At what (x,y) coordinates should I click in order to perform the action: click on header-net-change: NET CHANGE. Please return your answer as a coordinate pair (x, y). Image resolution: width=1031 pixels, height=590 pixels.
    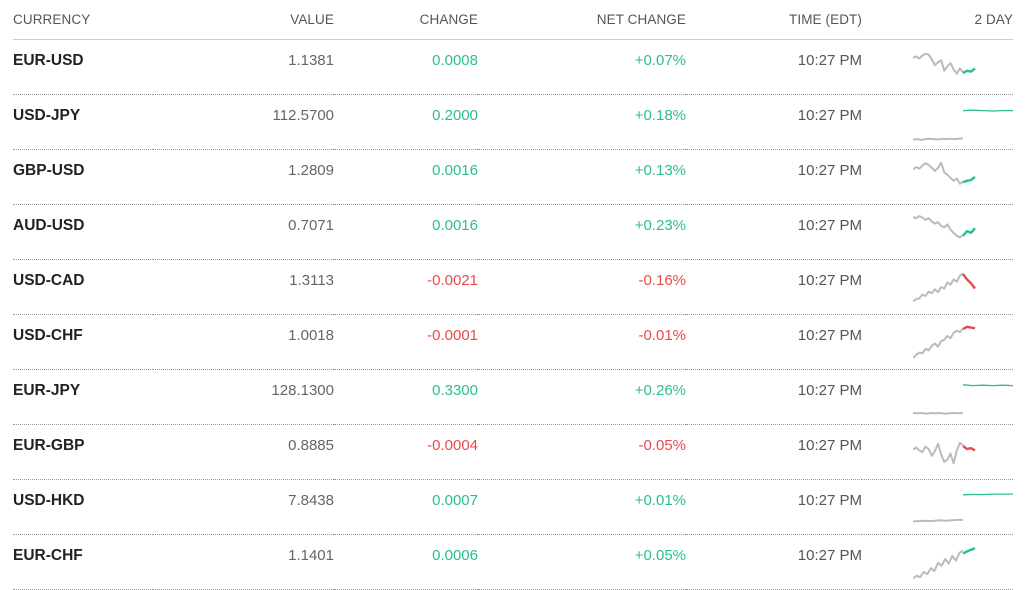
    Looking at the image, I should click on (582, 20).